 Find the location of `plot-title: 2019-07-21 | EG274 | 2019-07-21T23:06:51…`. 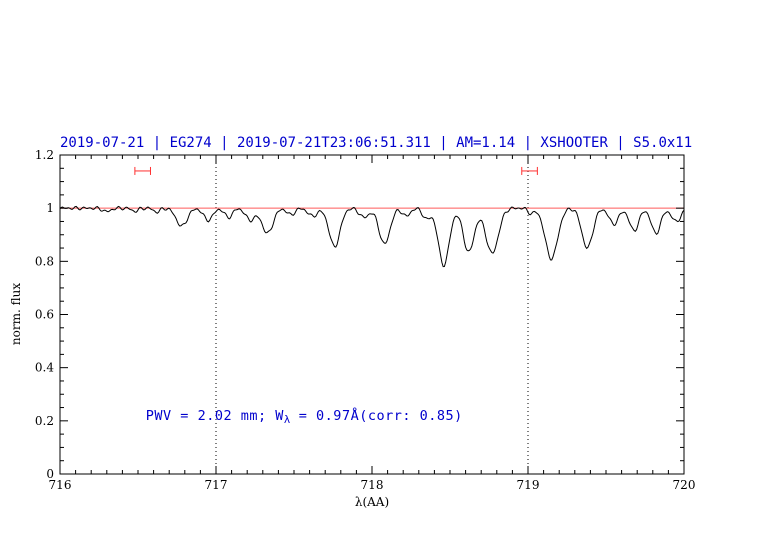

plot-title: 2019-07-21 | EG274 | 2019-07-21T23:06:51… is located at coordinates (376, 143).